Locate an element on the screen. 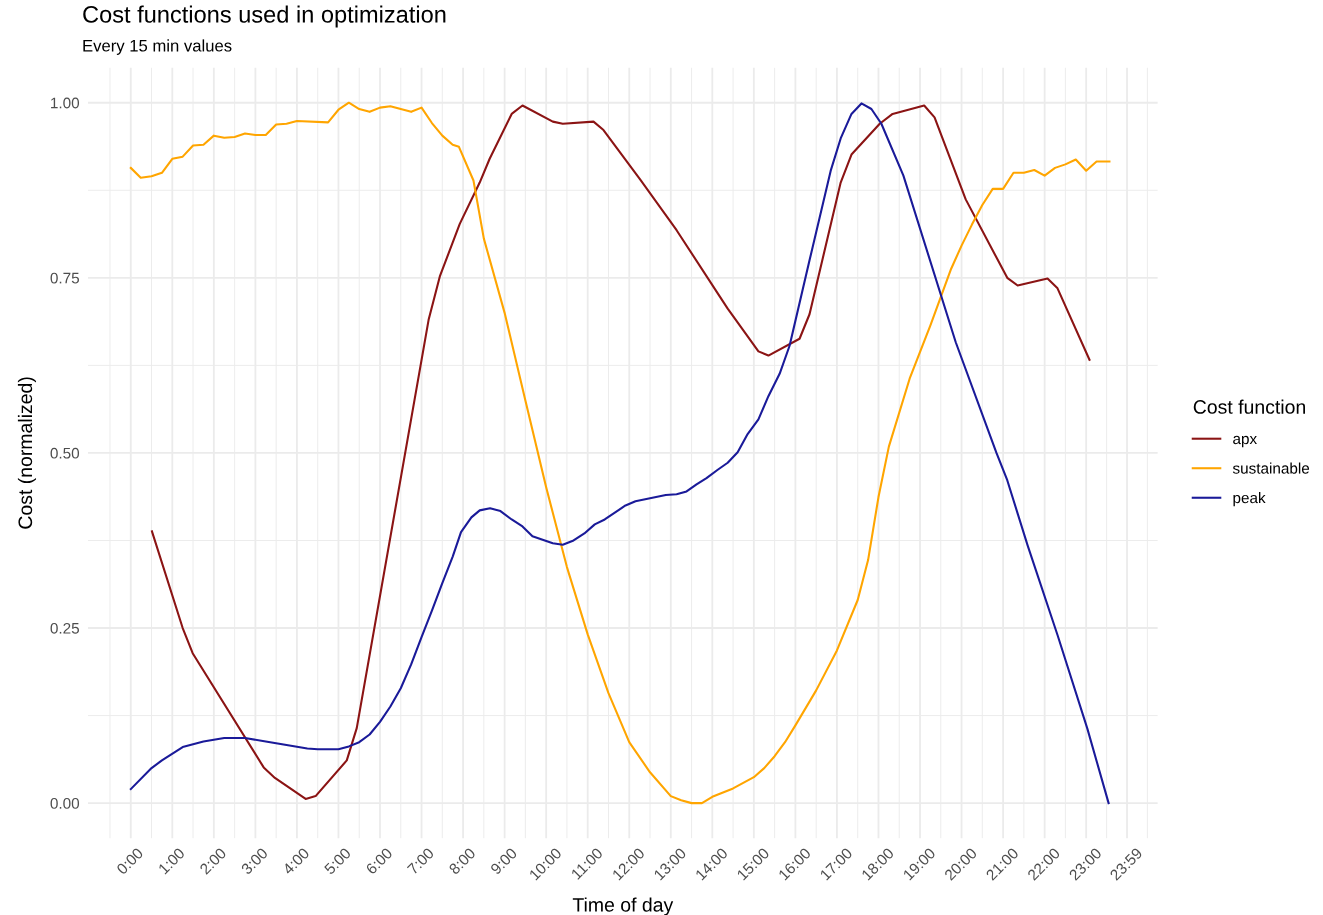  y-tick-label: 0.50 is located at coordinates (65, 453).